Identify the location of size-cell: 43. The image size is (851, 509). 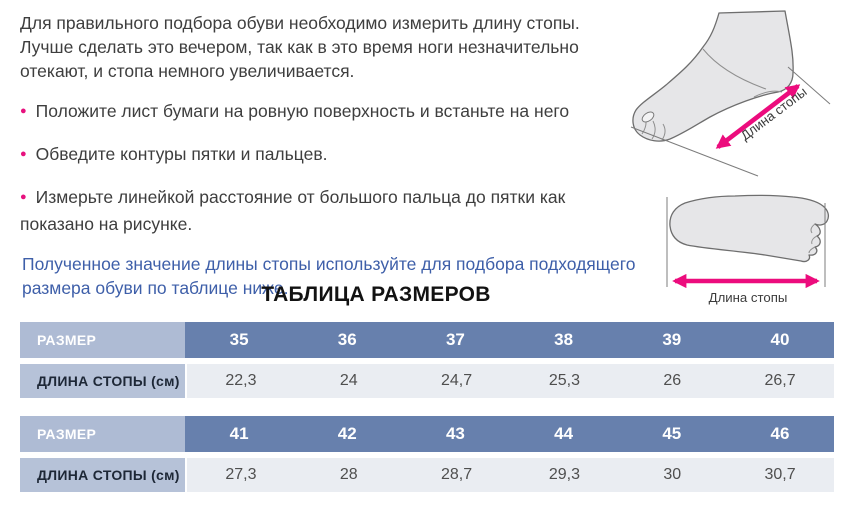
(455, 434).